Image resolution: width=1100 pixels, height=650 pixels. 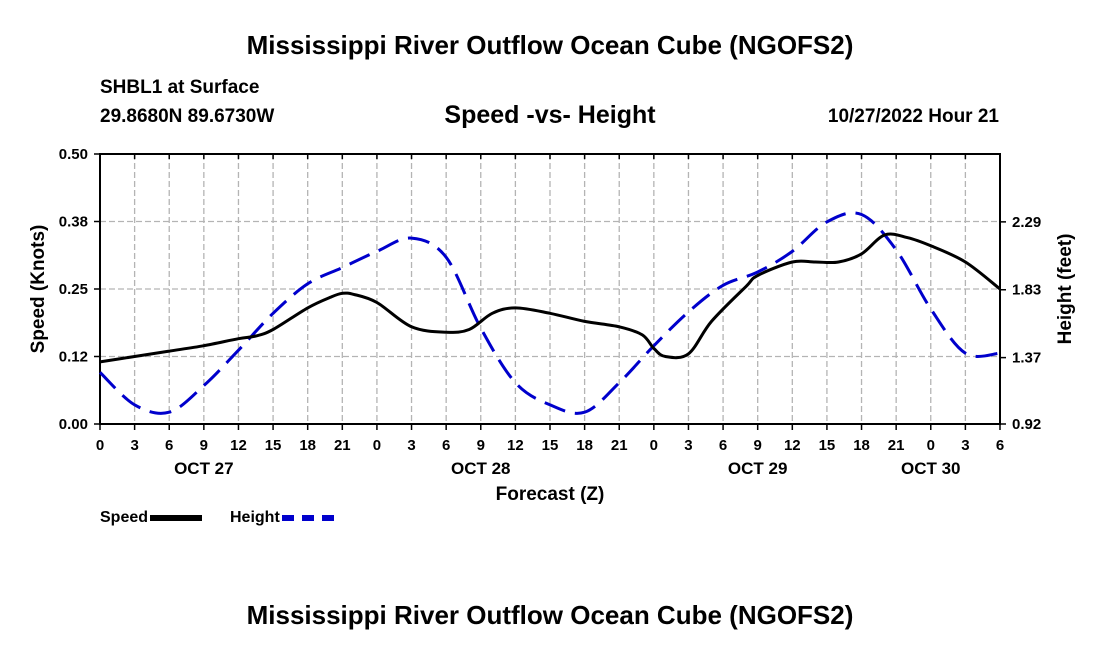 What do you see at coordinates (931, 468) in the screenshot?
I see `x-day-label: OCT 30` at bounding box center [931, 468].